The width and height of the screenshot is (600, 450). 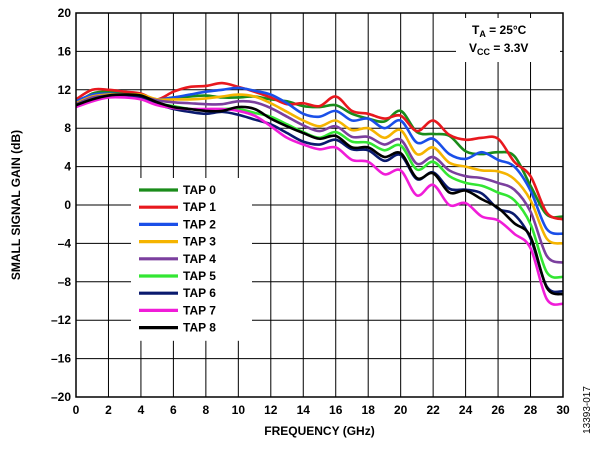 What do you see at coordinates (199, 242) in the screenshot?
I see `legend-label-tap-3: TAP 3` at bounding box center [199, 242].